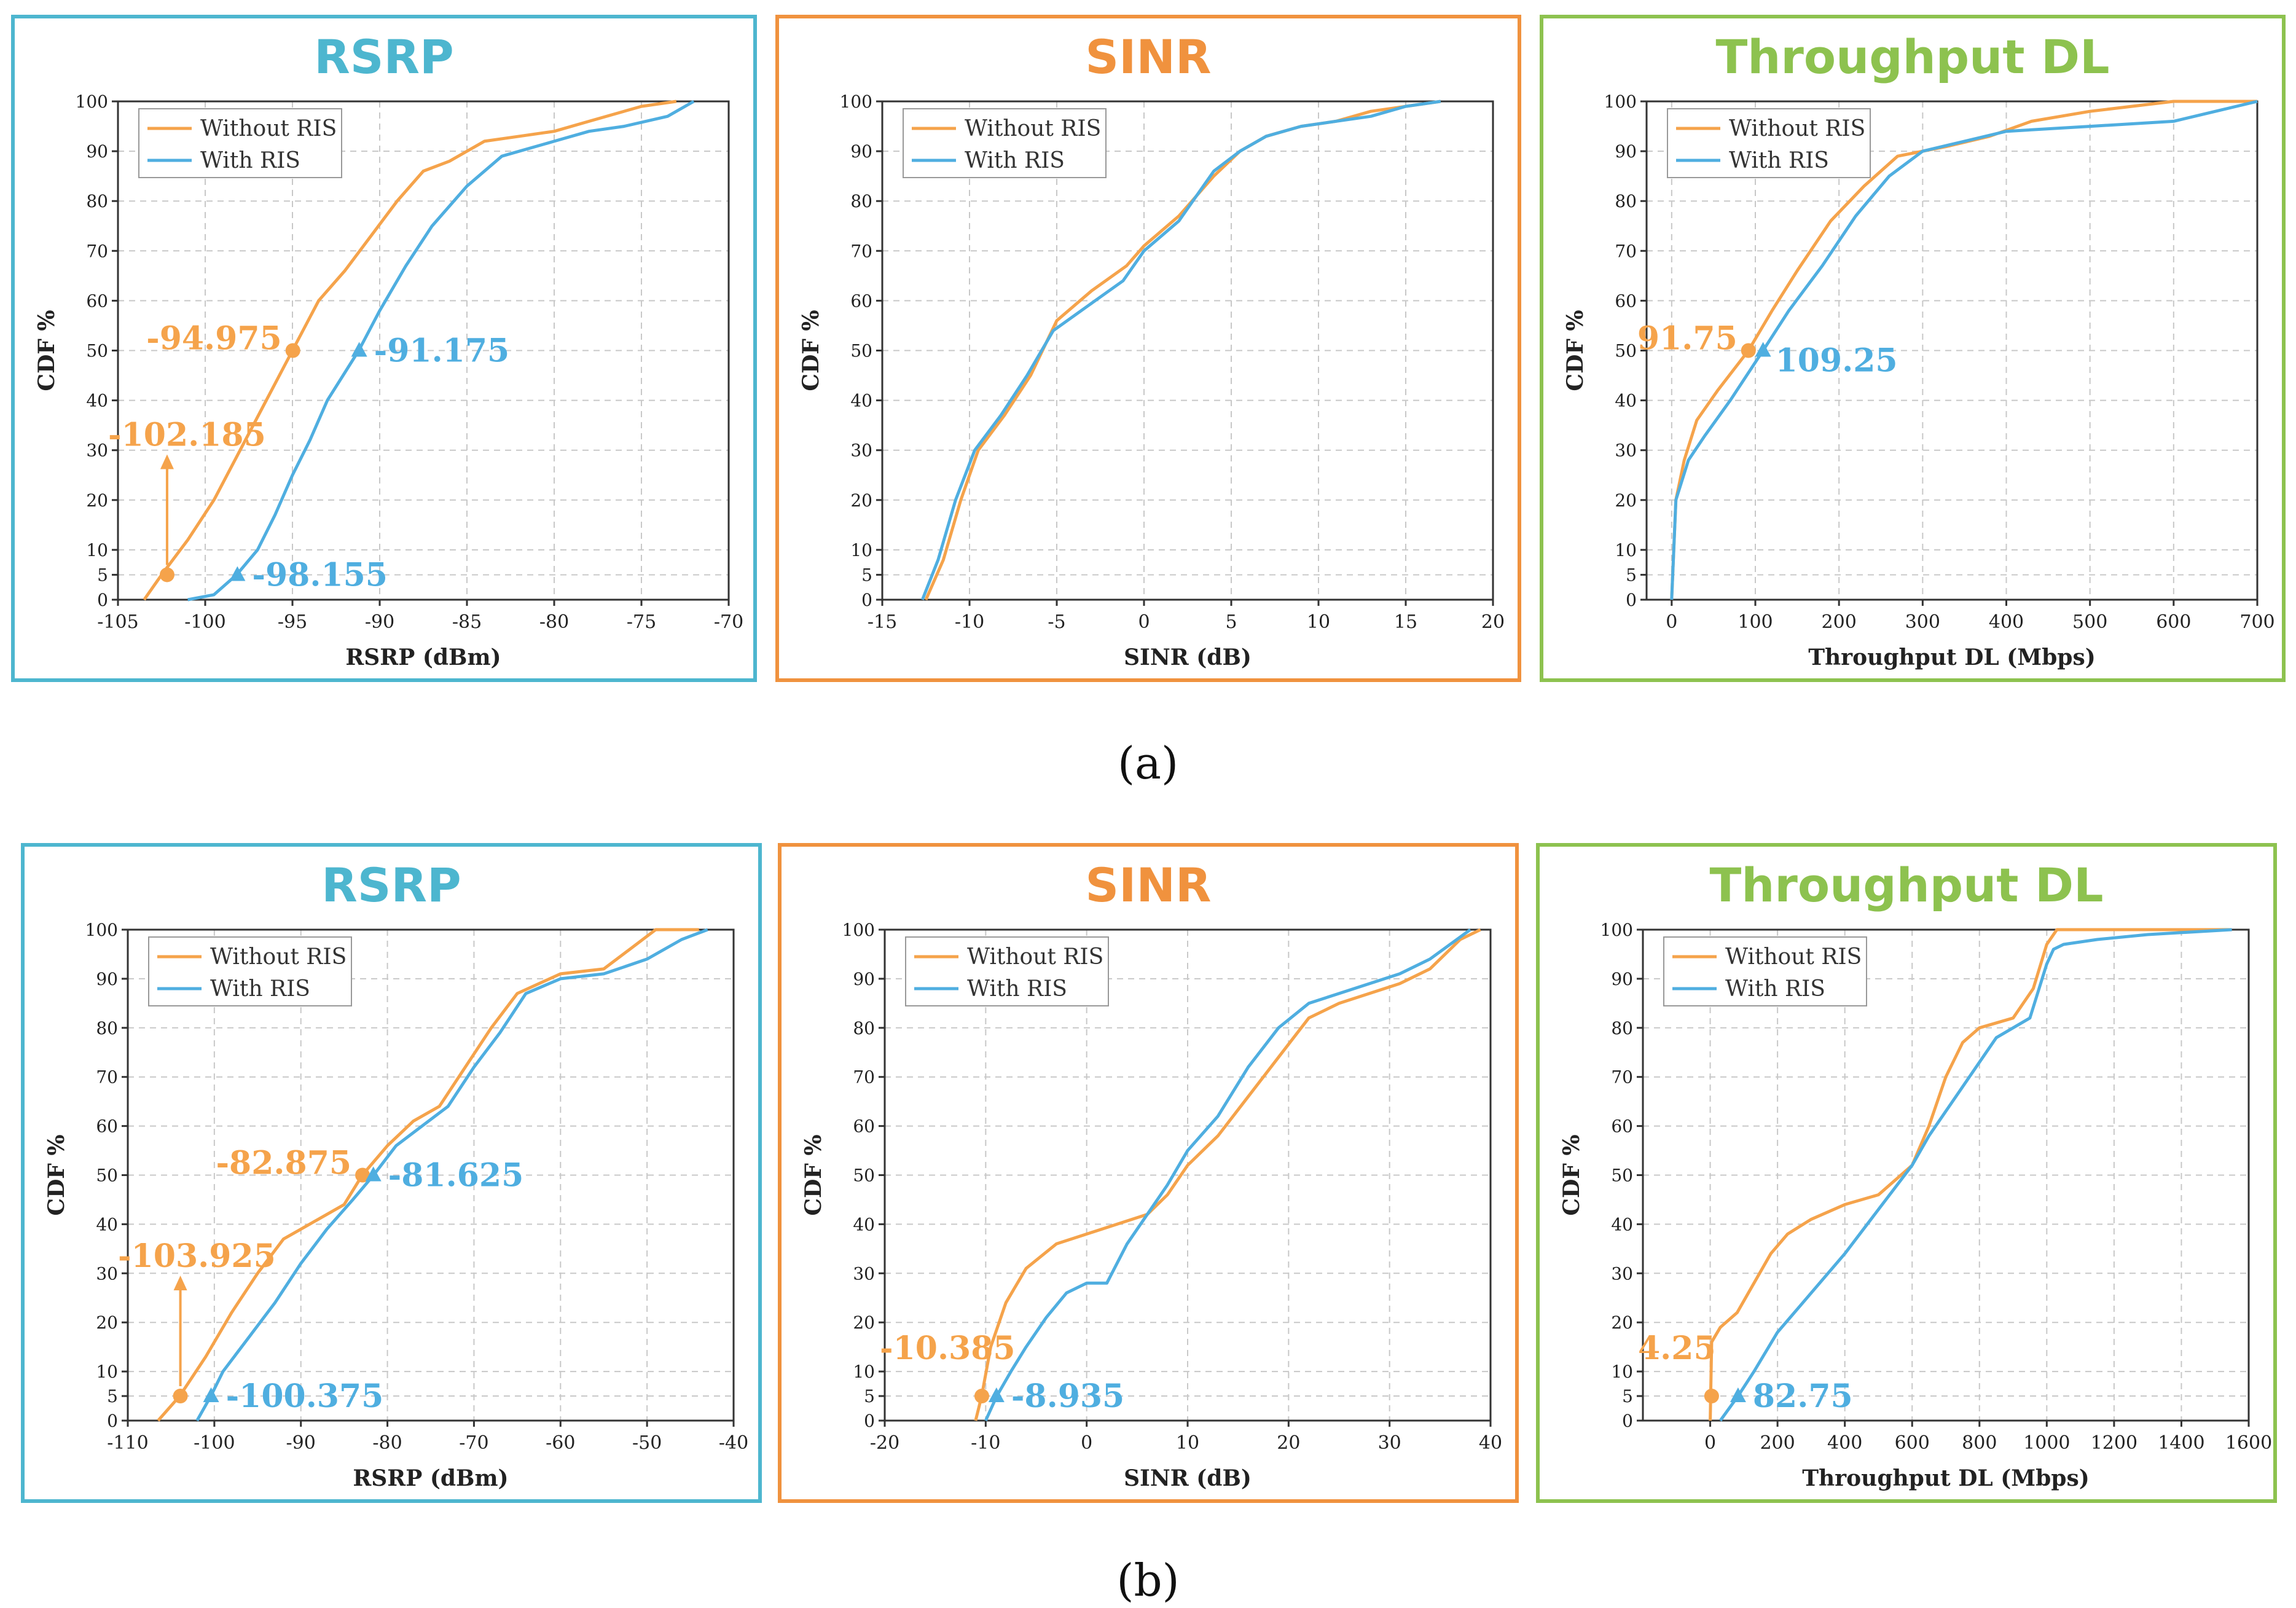 The width and height of the screenshot is (2296, 1608). I want to click on x-tick-label: -40, so click(733, 1443).